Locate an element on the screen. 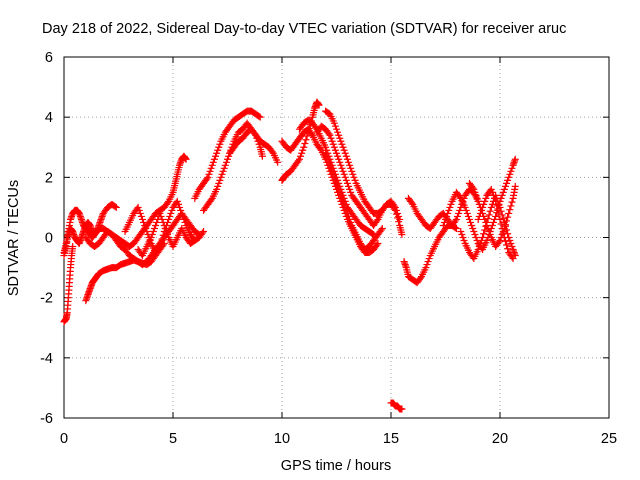 The height and width of the screenshot is (480, 640). y-tick-label: 4 is located at coordinates (49, 118).